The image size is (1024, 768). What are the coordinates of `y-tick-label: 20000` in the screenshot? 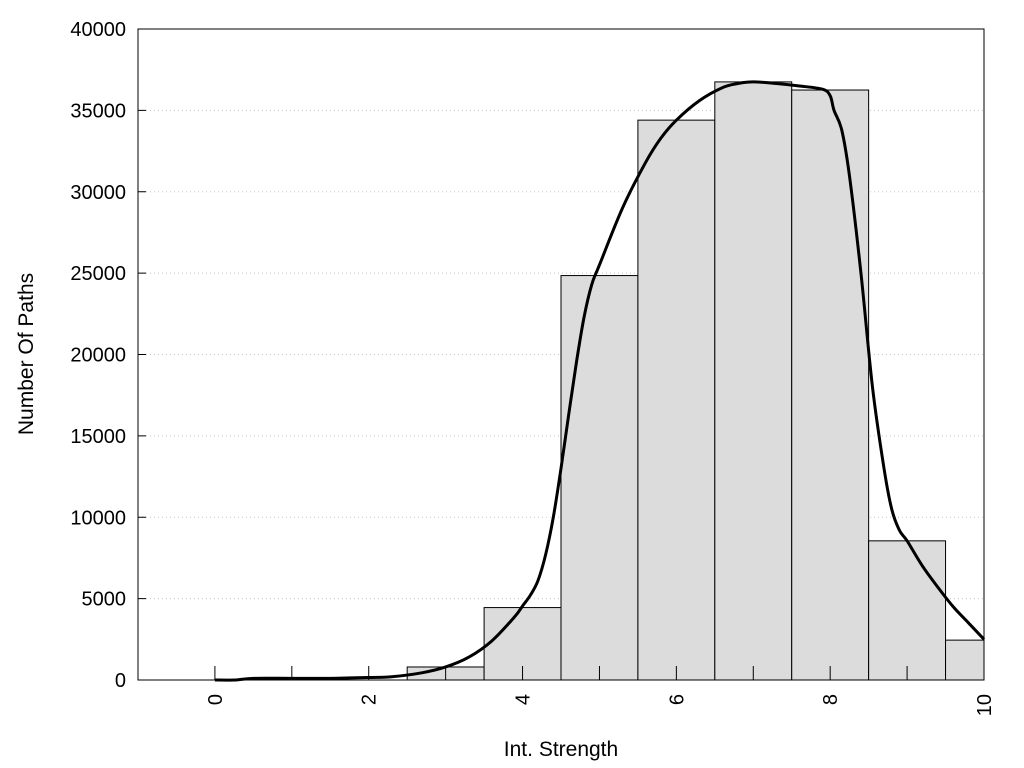 It's located at (98, 356).